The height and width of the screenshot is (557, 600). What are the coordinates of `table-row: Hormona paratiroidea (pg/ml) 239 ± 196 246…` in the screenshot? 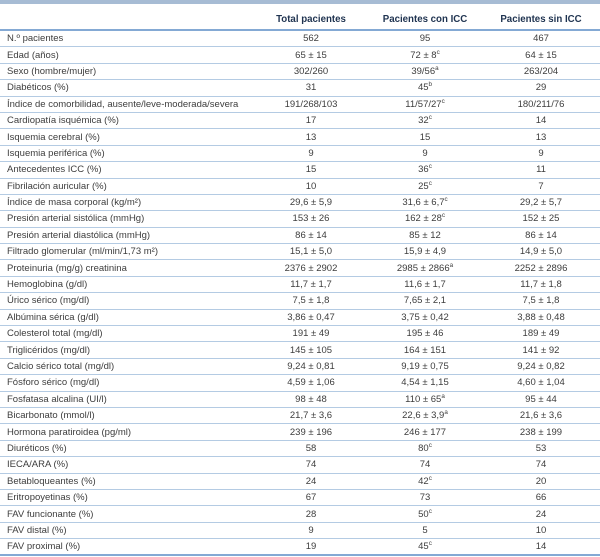 It's located at (300, 432).